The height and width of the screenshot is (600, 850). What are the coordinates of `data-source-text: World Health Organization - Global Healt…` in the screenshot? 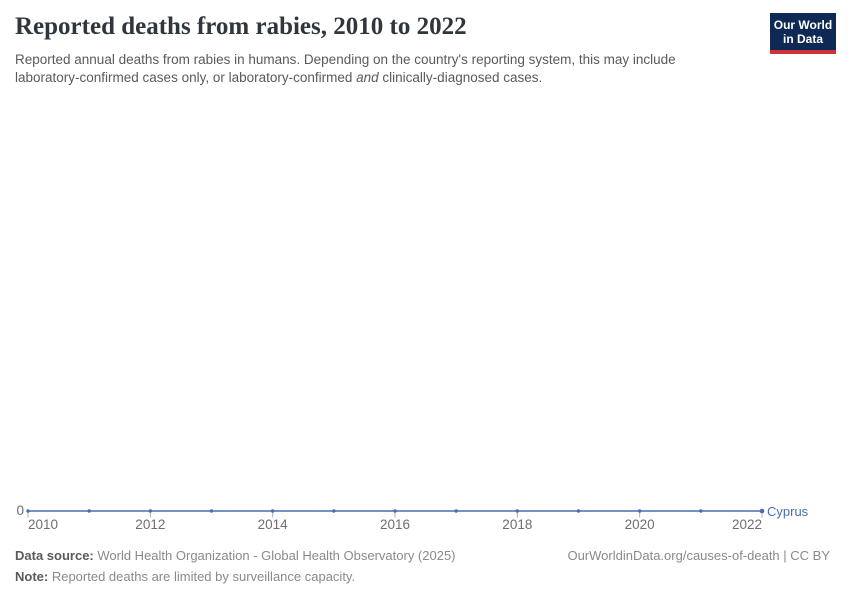 It's located at (274, 555).